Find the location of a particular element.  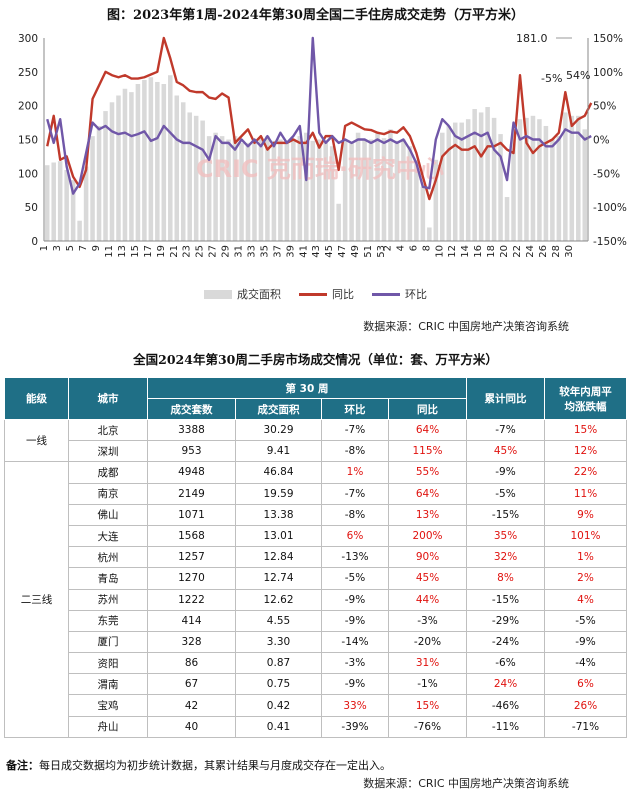

yoy-cell: 55% is located at coordinates (427, 472).